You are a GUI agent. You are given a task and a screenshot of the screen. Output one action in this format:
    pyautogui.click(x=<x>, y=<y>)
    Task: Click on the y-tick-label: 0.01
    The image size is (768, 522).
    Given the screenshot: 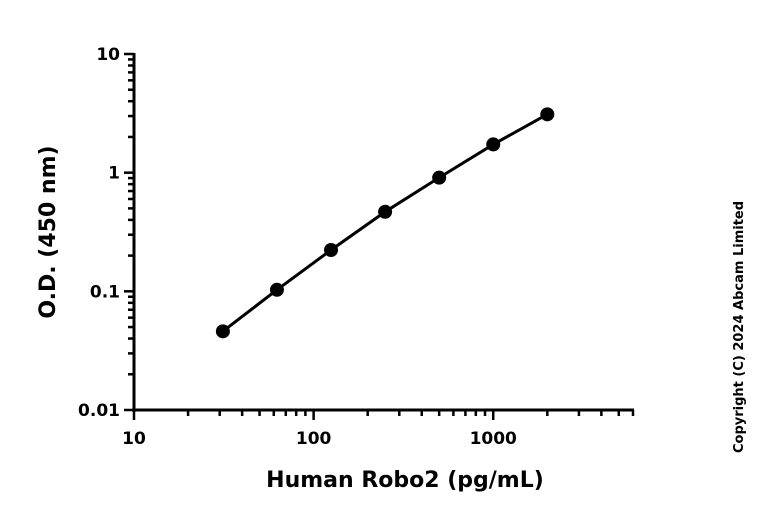 What is the action you would take?
    pyautogui.click(x=99, y=411)
    